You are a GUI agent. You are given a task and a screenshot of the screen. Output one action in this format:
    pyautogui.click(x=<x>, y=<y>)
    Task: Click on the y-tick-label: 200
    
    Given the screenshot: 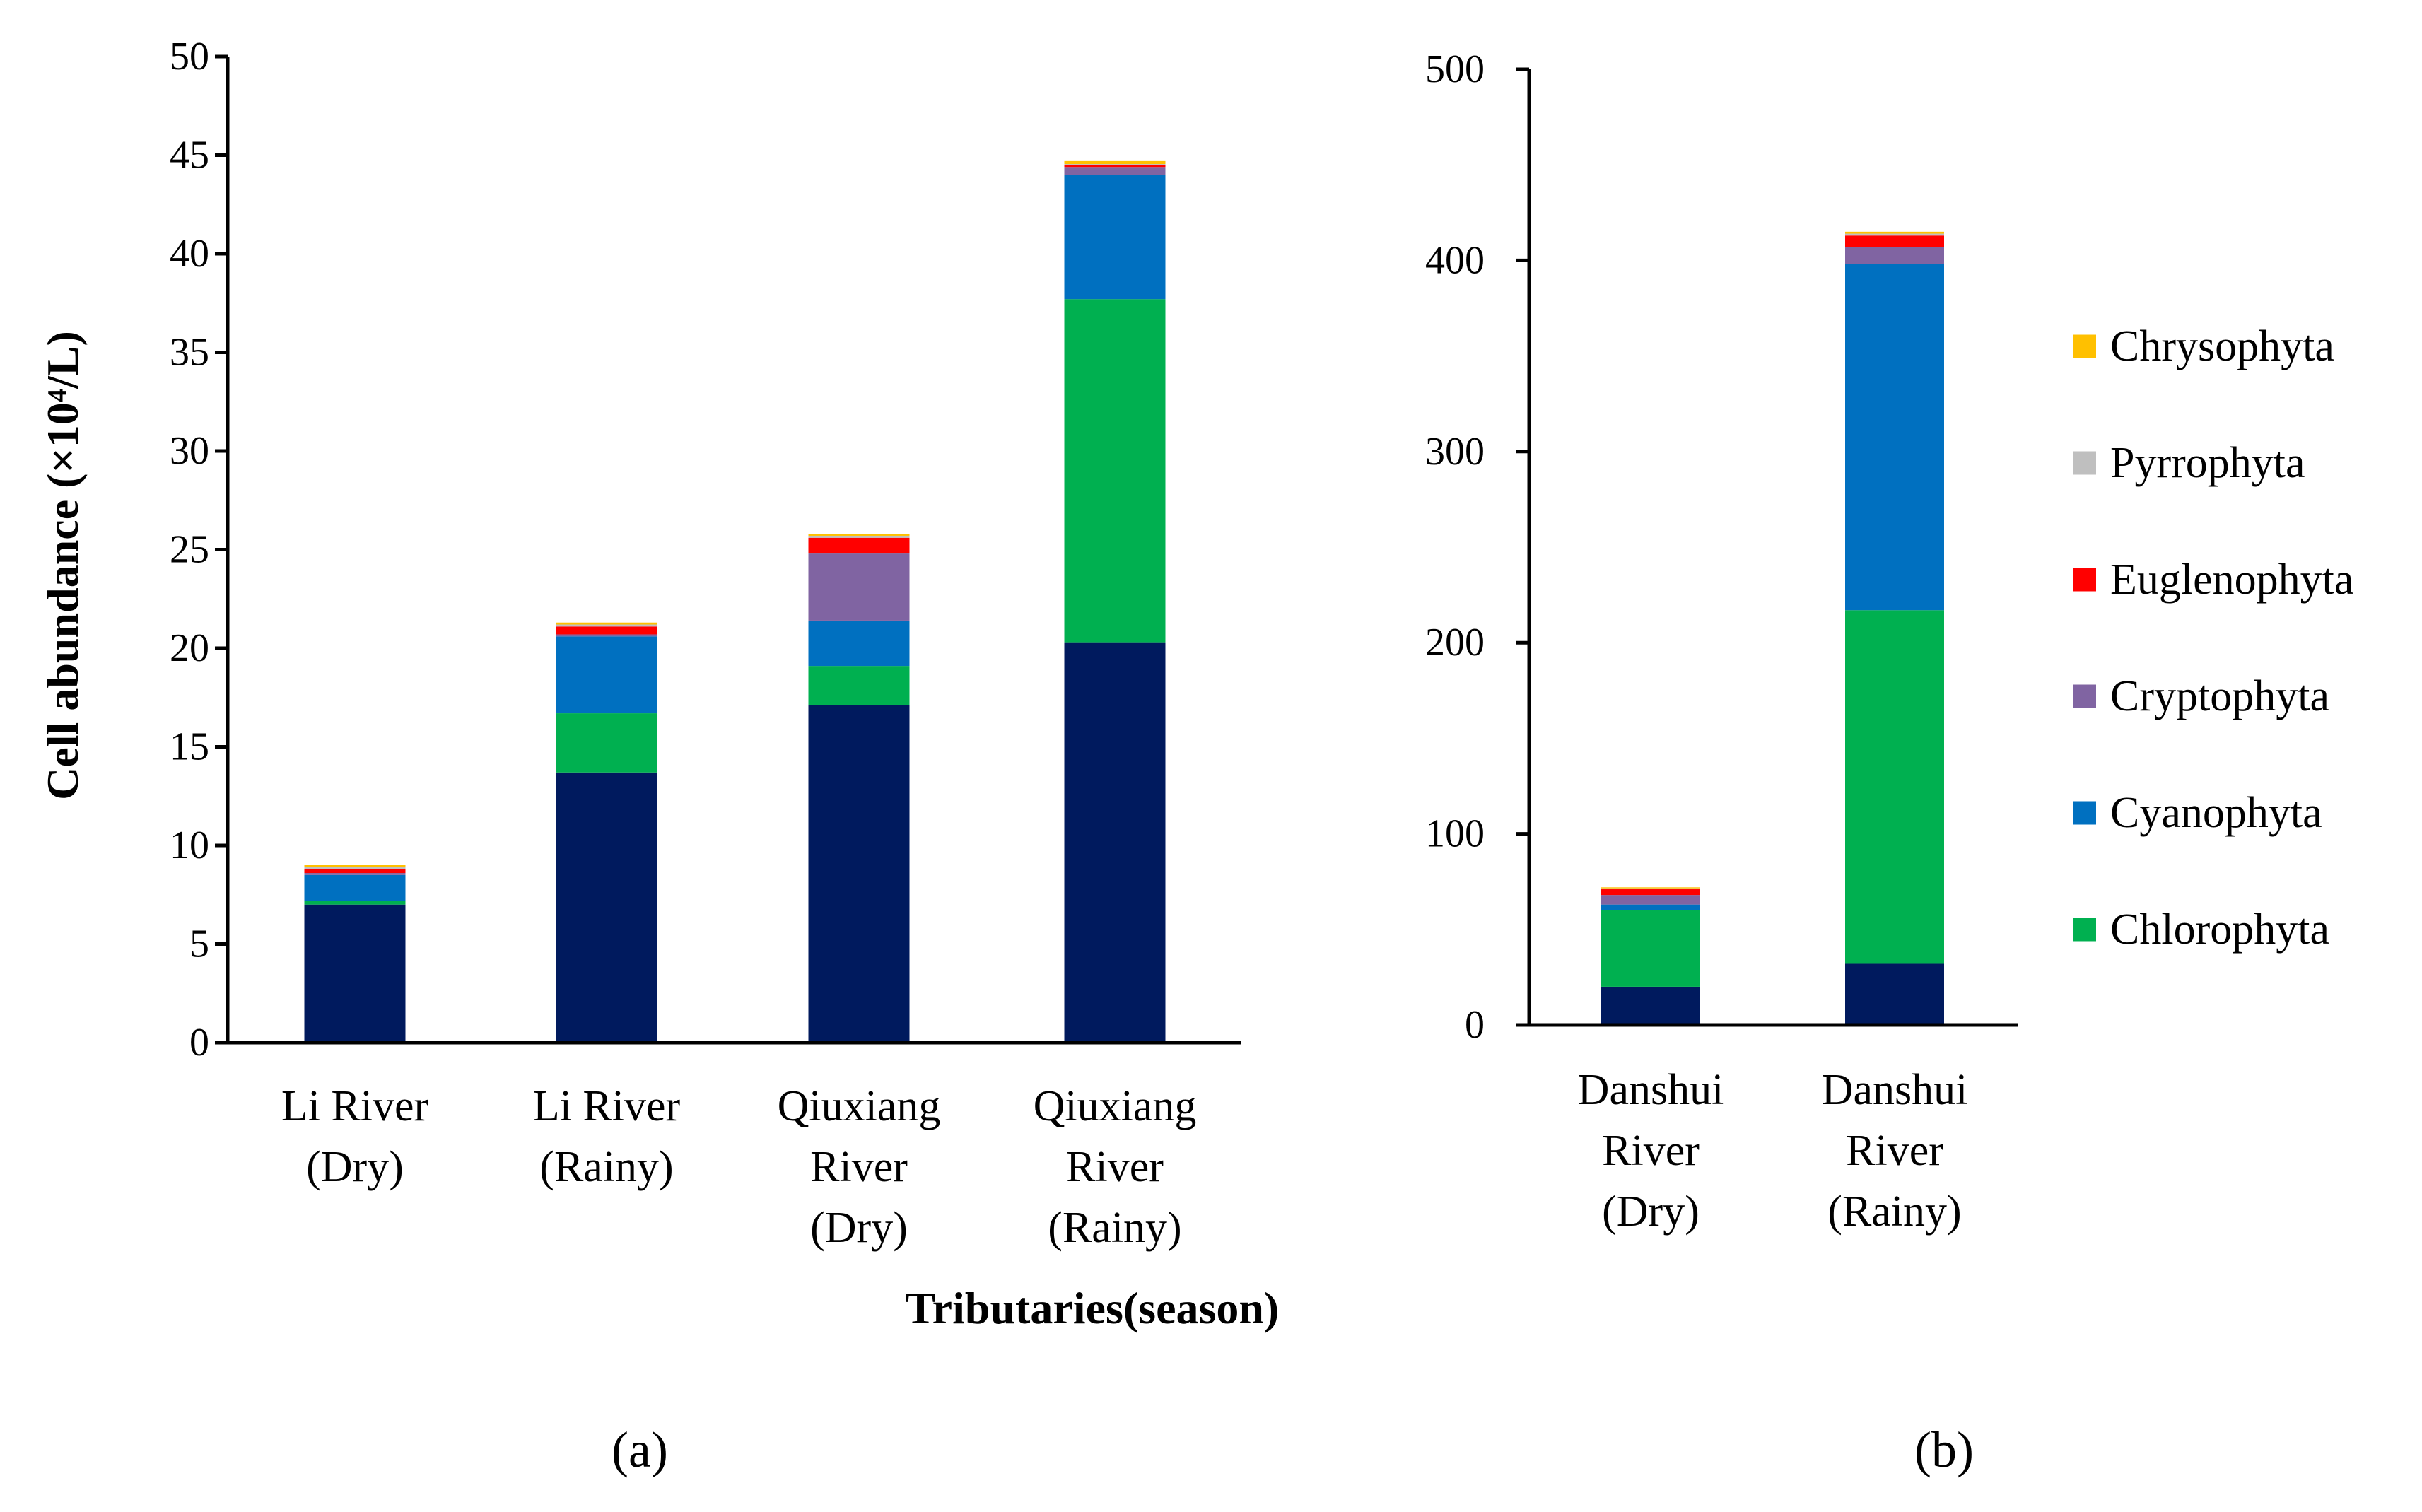 What is the action you would take?
    pyautogui.click(x=1455, y=642)
    